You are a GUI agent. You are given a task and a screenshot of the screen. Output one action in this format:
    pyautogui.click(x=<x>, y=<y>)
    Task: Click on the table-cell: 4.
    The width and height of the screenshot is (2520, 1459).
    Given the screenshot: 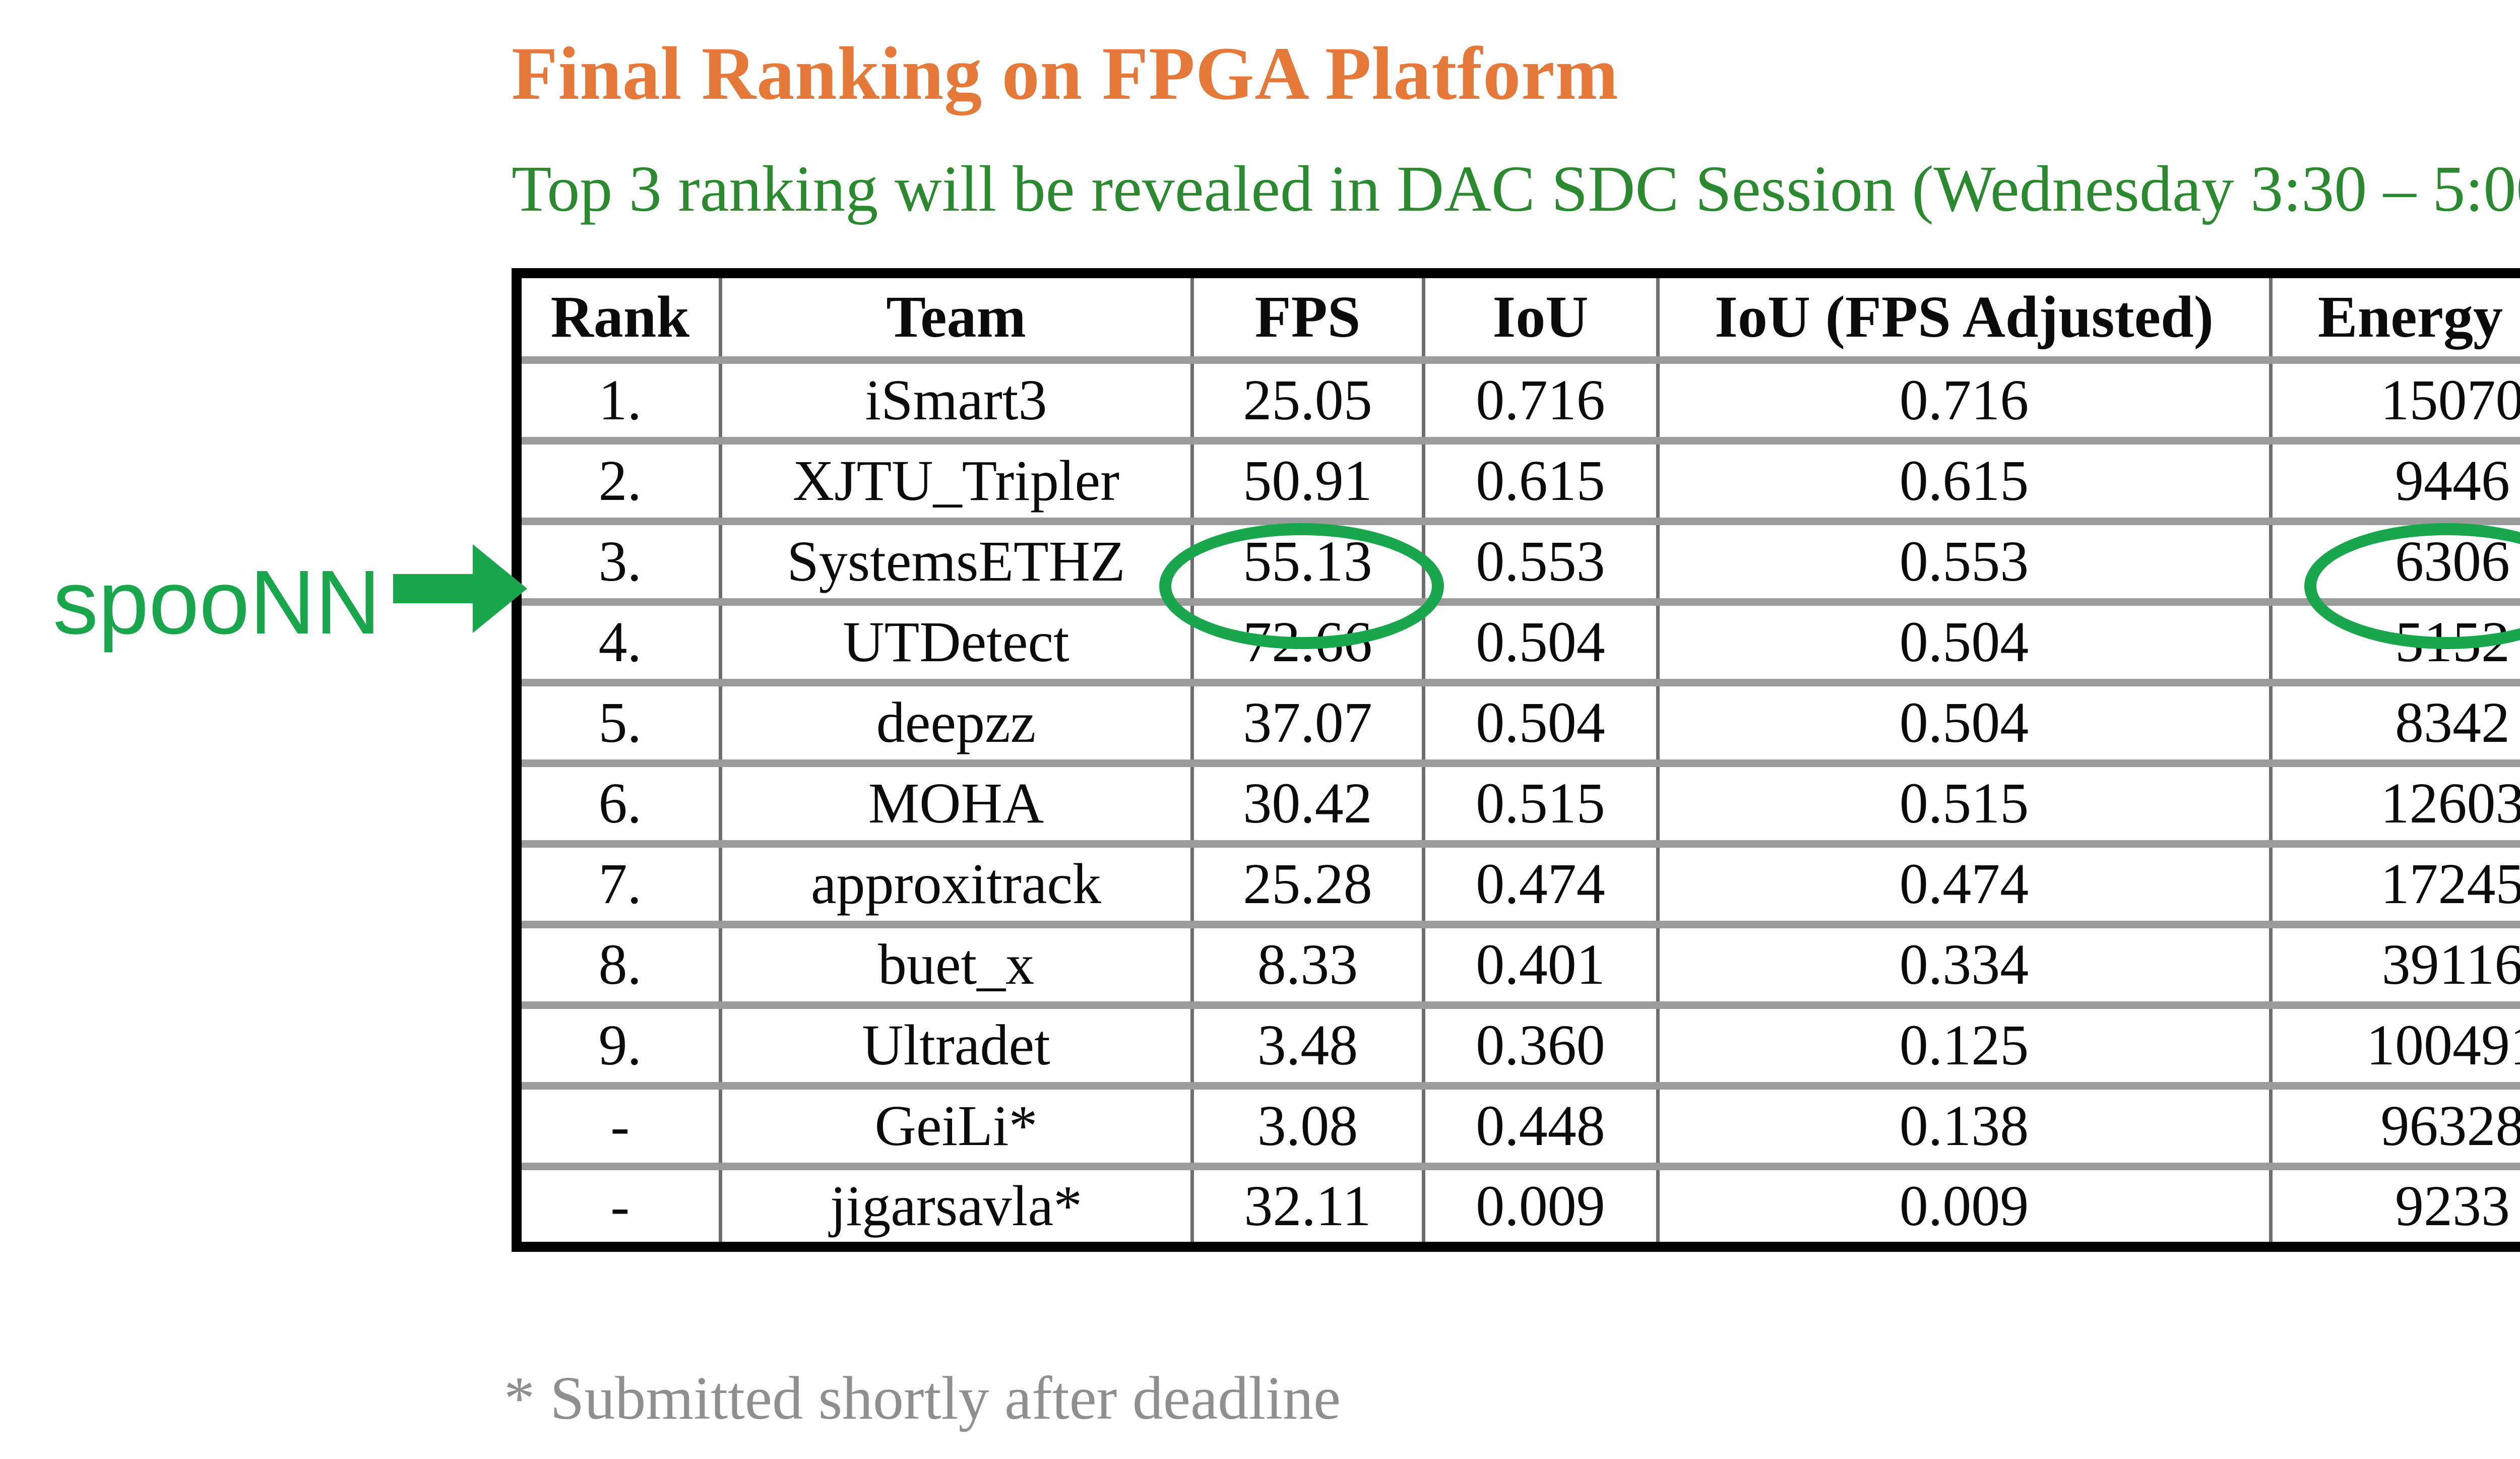 What is the action you would take?
    pyautogui.click(x=618, y=640)
    